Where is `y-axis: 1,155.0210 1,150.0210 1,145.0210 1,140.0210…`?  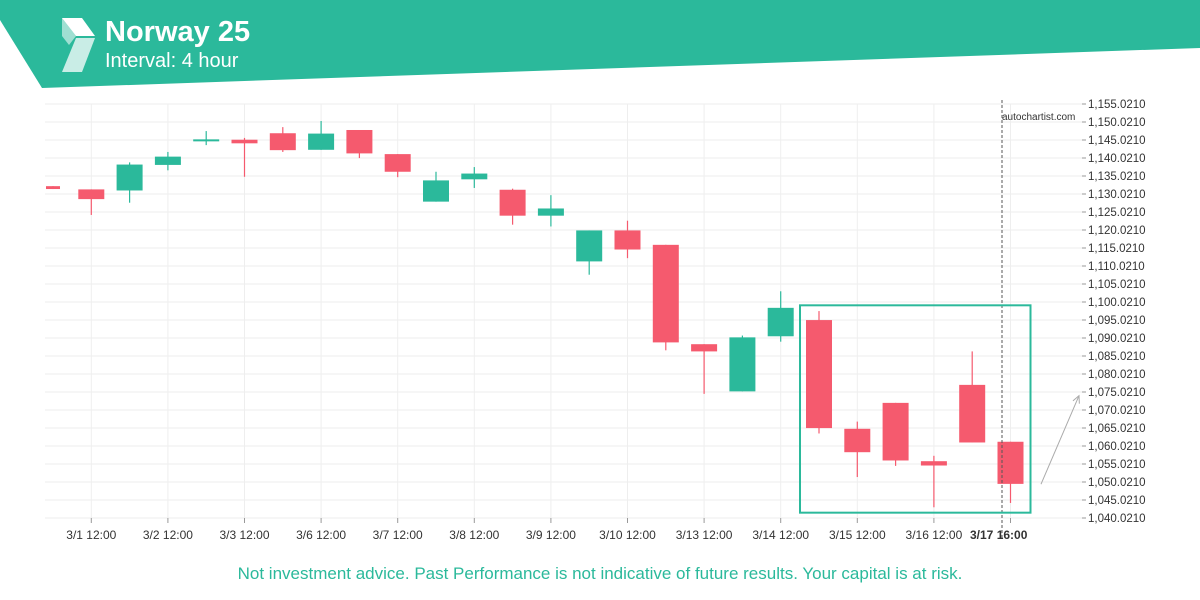 y-axis: 1,155.0210 1,150.0210 1,145.0210 1,140.0210… is located at coordinates (1114, 312).